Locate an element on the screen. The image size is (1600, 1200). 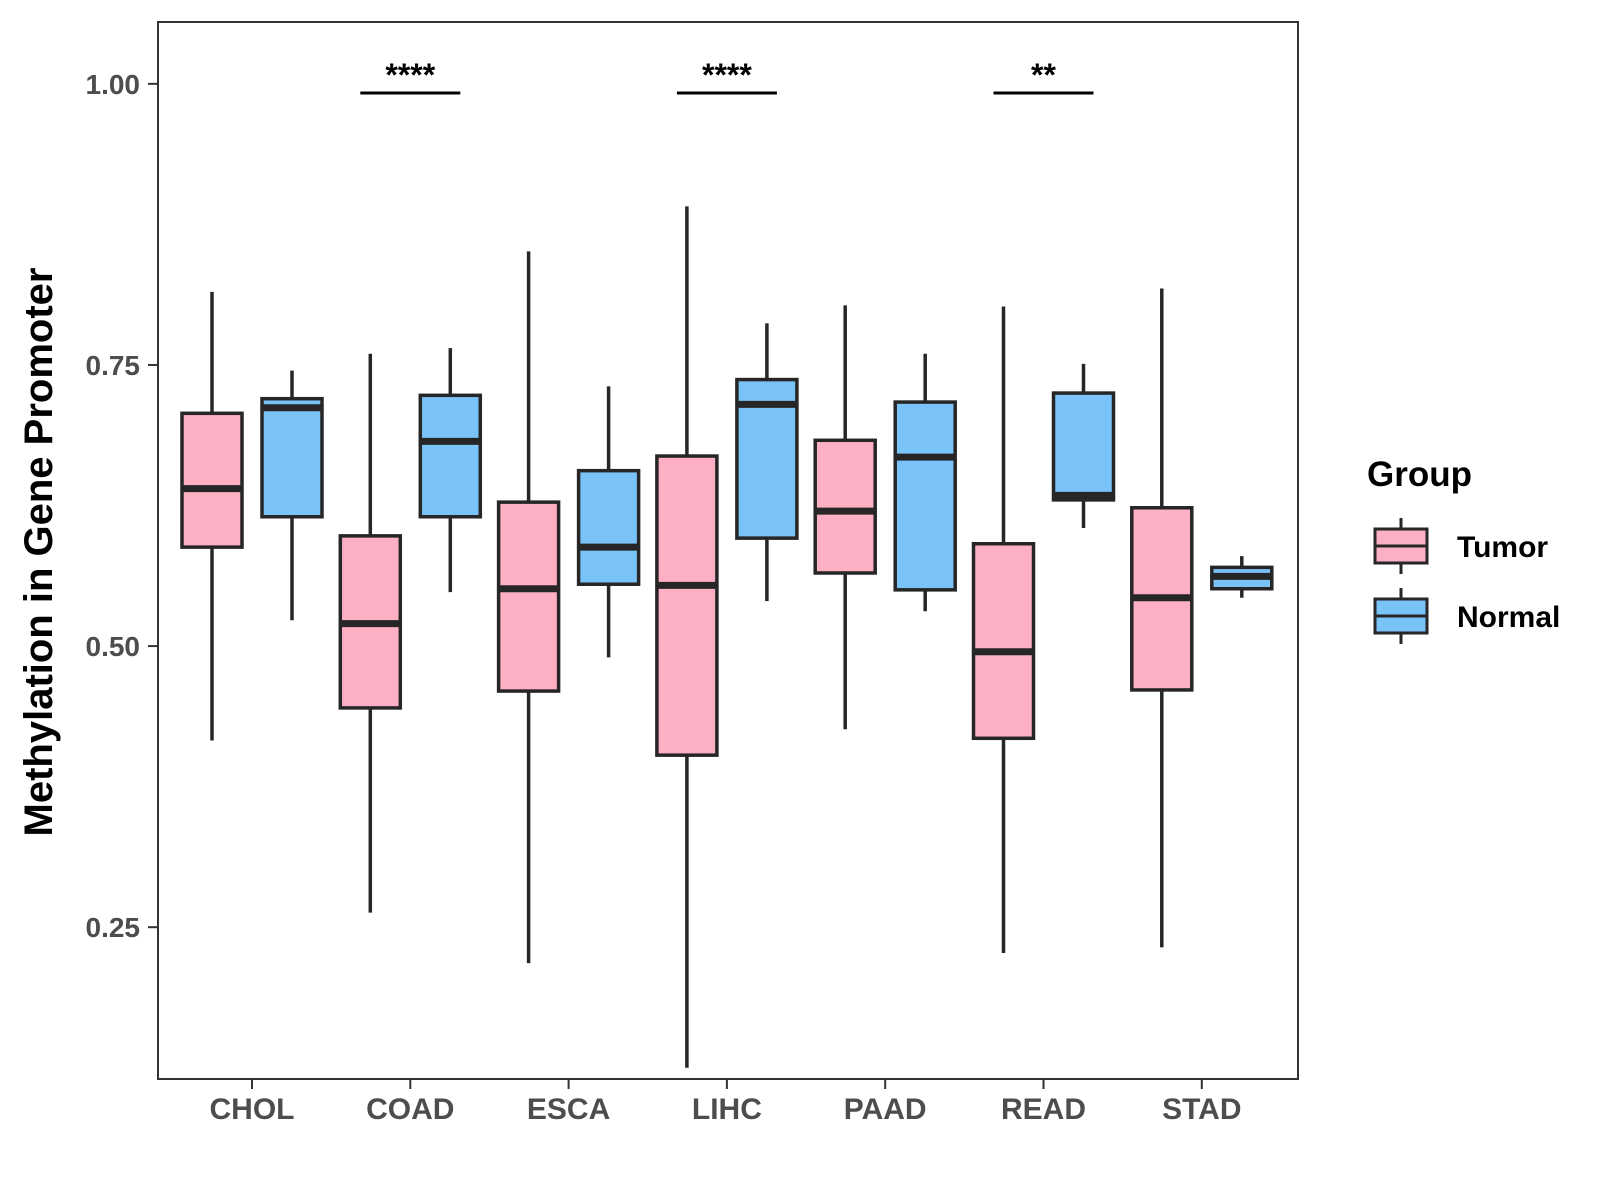
legend-label: Normal is located at coordinates (1508, 617).